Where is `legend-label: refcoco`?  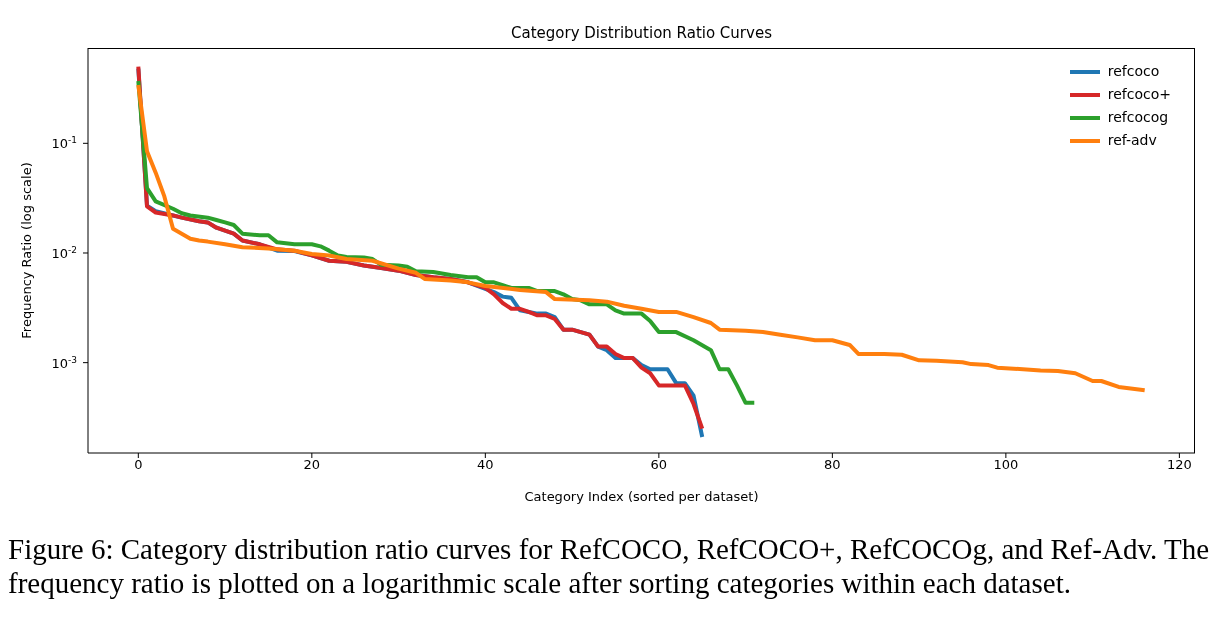 legend-label: refcoco is located at coordinates (1133, 71).